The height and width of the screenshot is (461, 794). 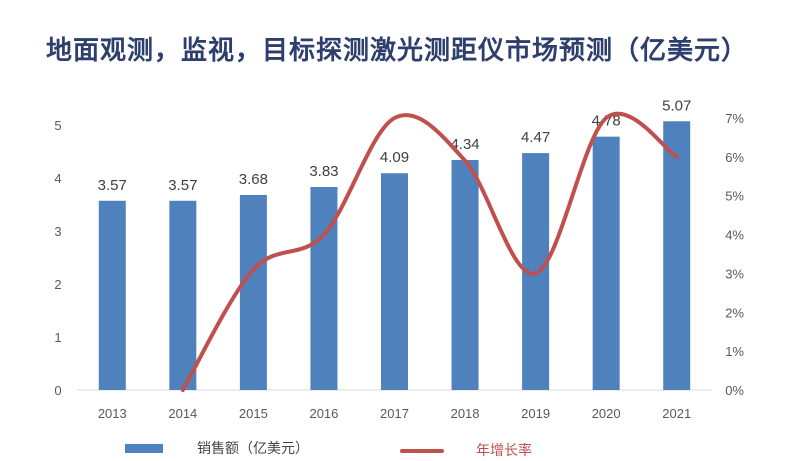 What do you see at coordinates (253, 449) in the screenshot?
I see `legend-bar-label: 销售额（亿美元）` at bounding box center [253, 449].